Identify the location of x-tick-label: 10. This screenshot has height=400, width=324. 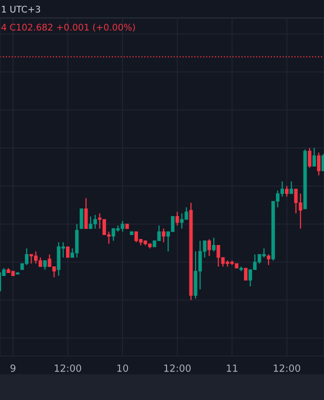
(122, 368).